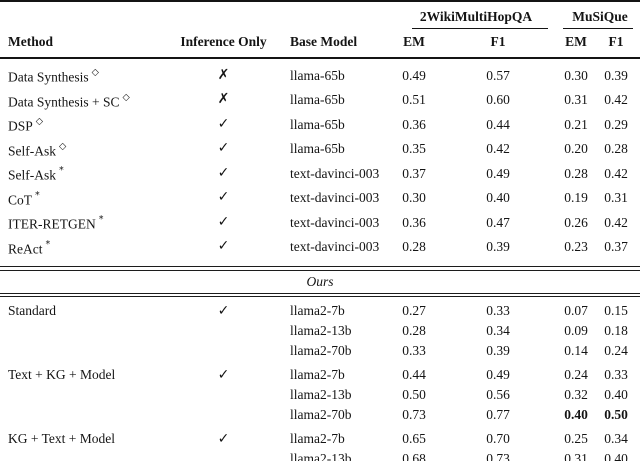 This screenshot has height=461, width=640. I want to click on wiki-f1-cell: 0.42, so click(498, 149).